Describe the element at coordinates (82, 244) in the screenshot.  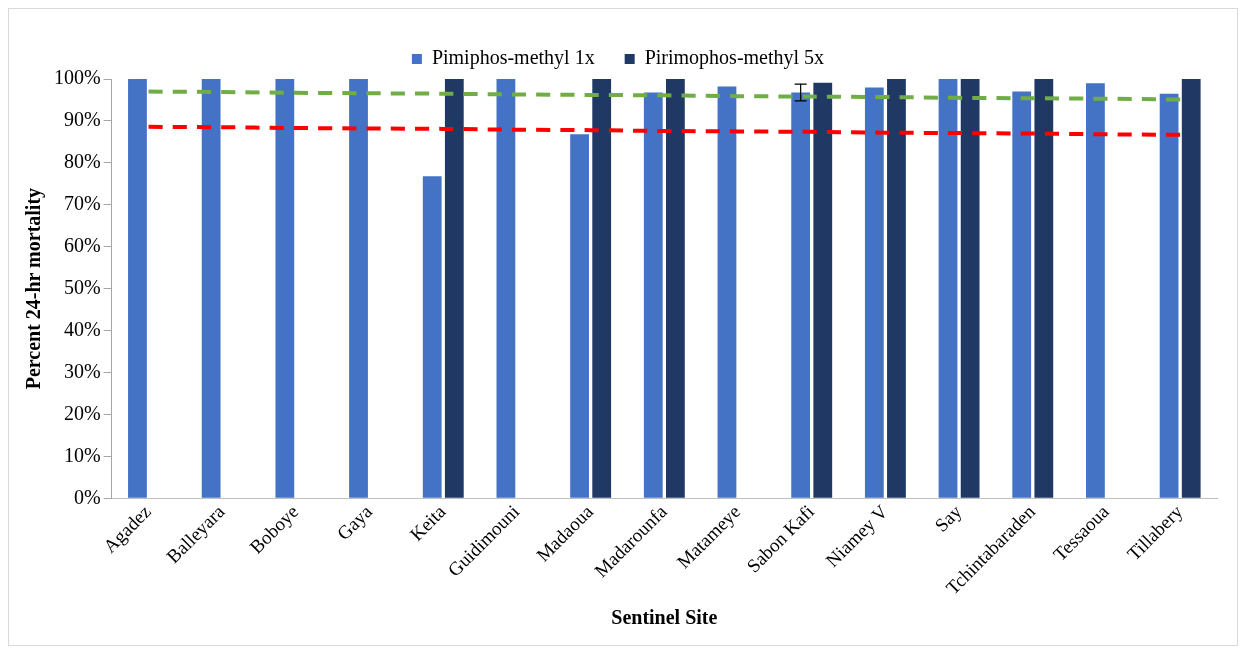
I see `y-tick-label: 60%` at that location.